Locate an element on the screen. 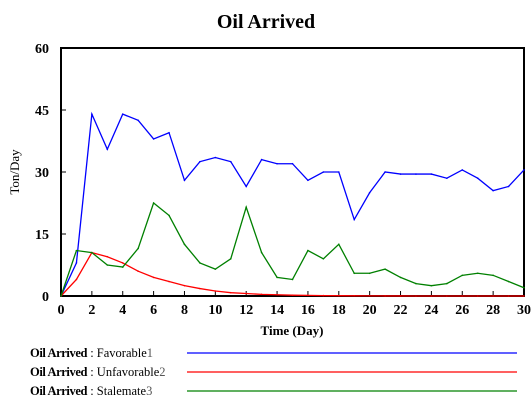  x-tick-label: 10 is located at coordinates (215, 310).